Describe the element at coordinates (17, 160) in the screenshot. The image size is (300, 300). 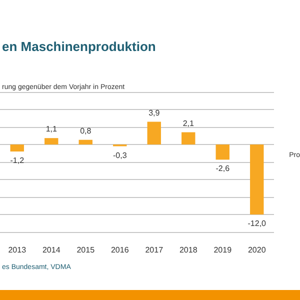
I see `data-label: -1,2` at that location.